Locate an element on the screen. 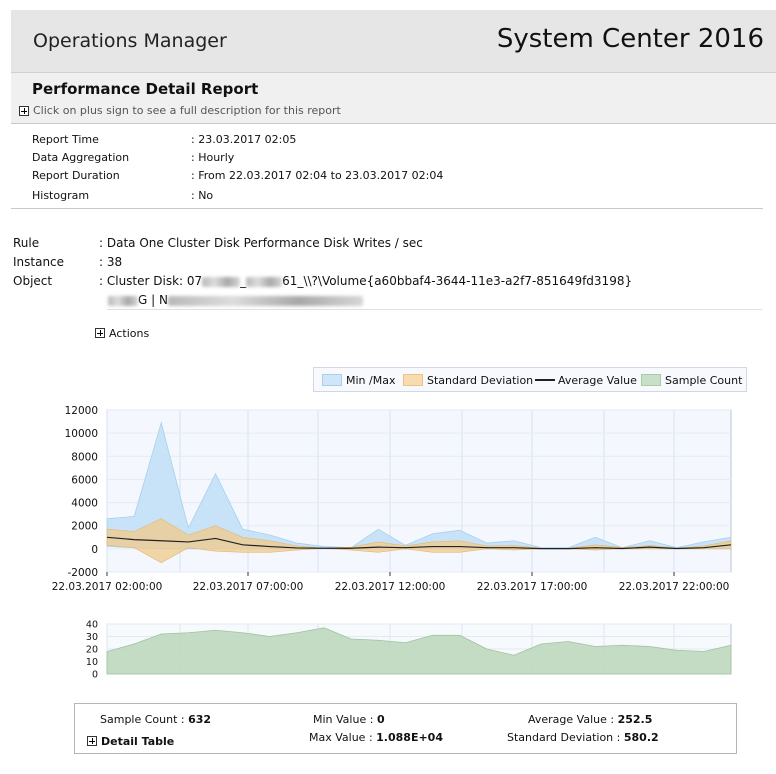 This screenshot has height=774, width=776. x-tick-label: 22.03.2017 12:00:00 is located at coordinates (390, 587).